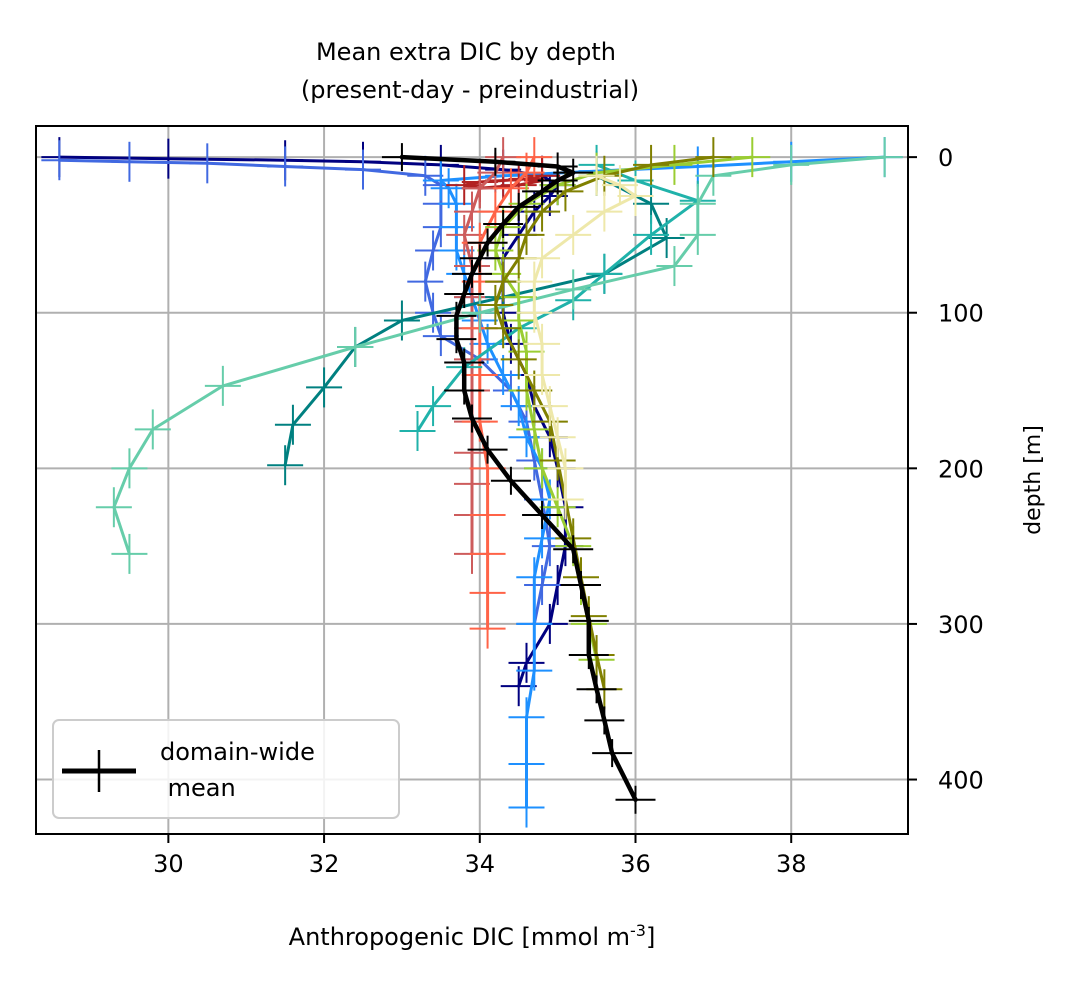 The image size is (1086, 992). Describe the element at coordinates (472, 936) in the screenshot. I see `x-axis-label: Anthropogenic DIC [mmol m-3]` at that location.